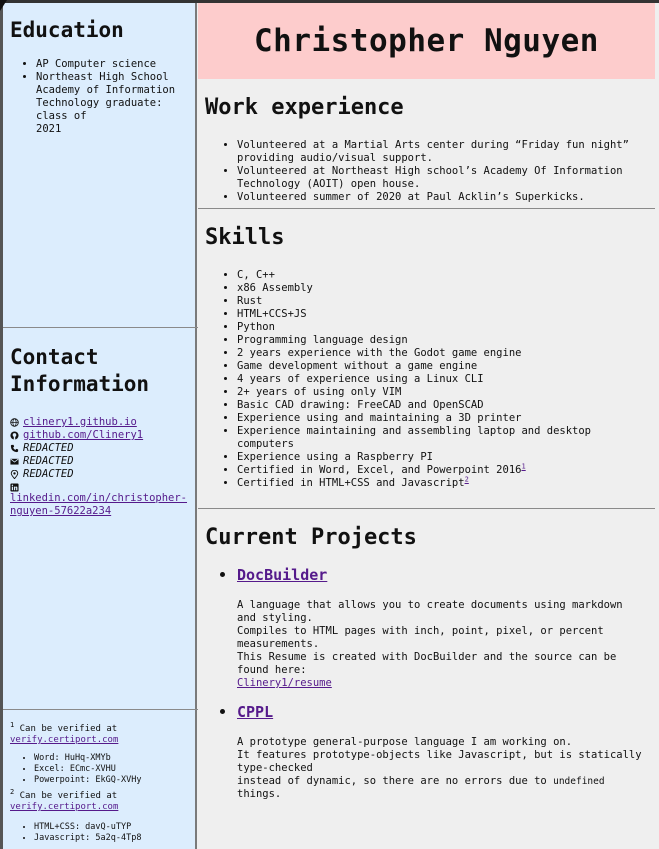 This screenshot has width=659, height=849. I want to click on email-value: REDACTED, so click(48, 461).